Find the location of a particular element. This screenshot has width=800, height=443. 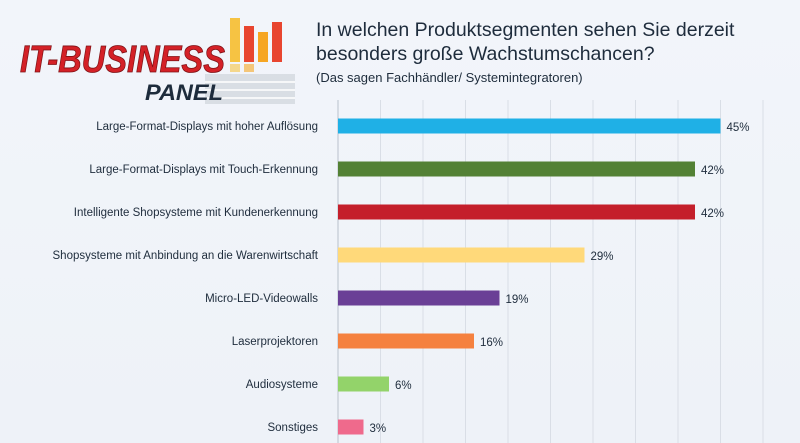

category-label: Laserprojektoren is located at coordinates (275, 342).